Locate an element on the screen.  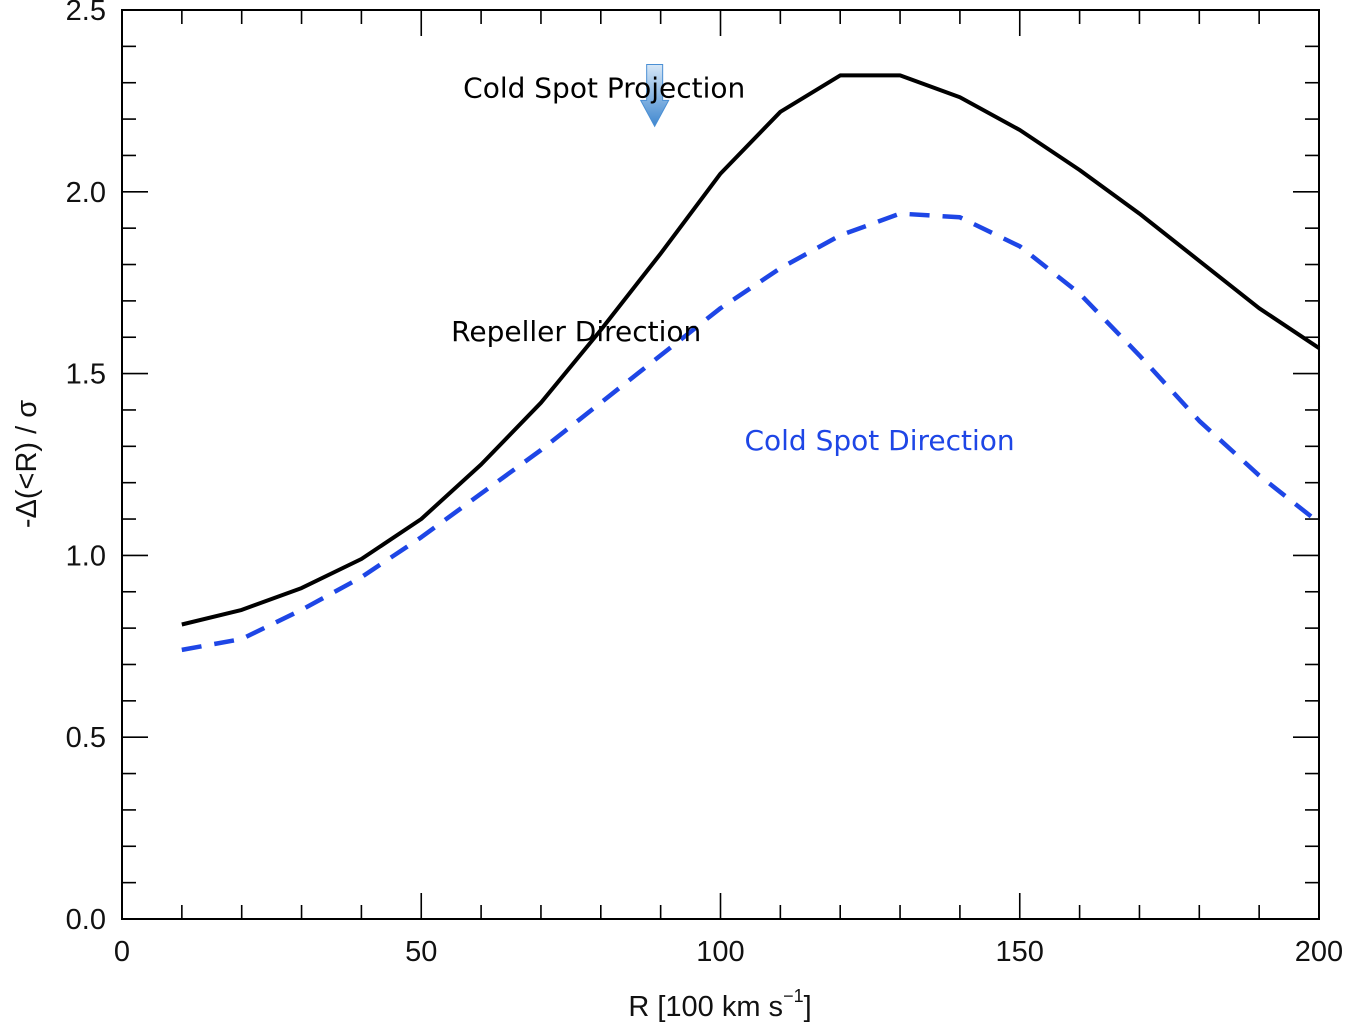
x-tick-label: 0 is located at coordinates (122, 952).